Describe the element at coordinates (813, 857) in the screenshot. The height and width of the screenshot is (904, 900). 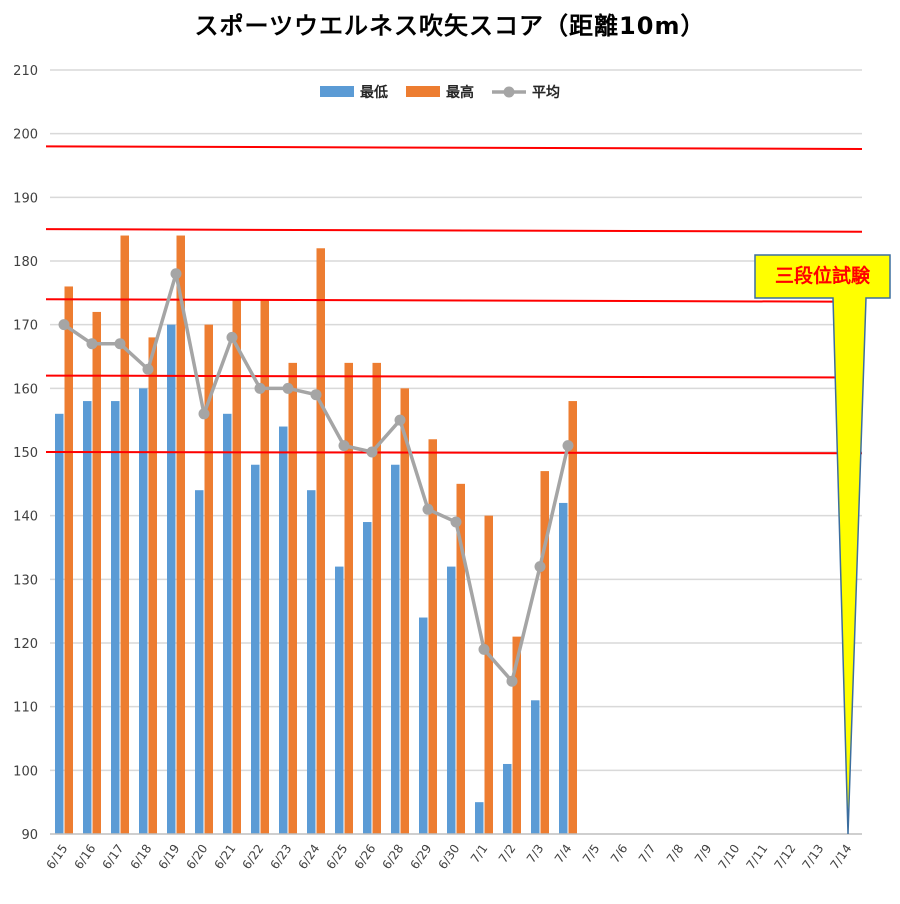
I see `x-tick-label: 7/13` at that location.